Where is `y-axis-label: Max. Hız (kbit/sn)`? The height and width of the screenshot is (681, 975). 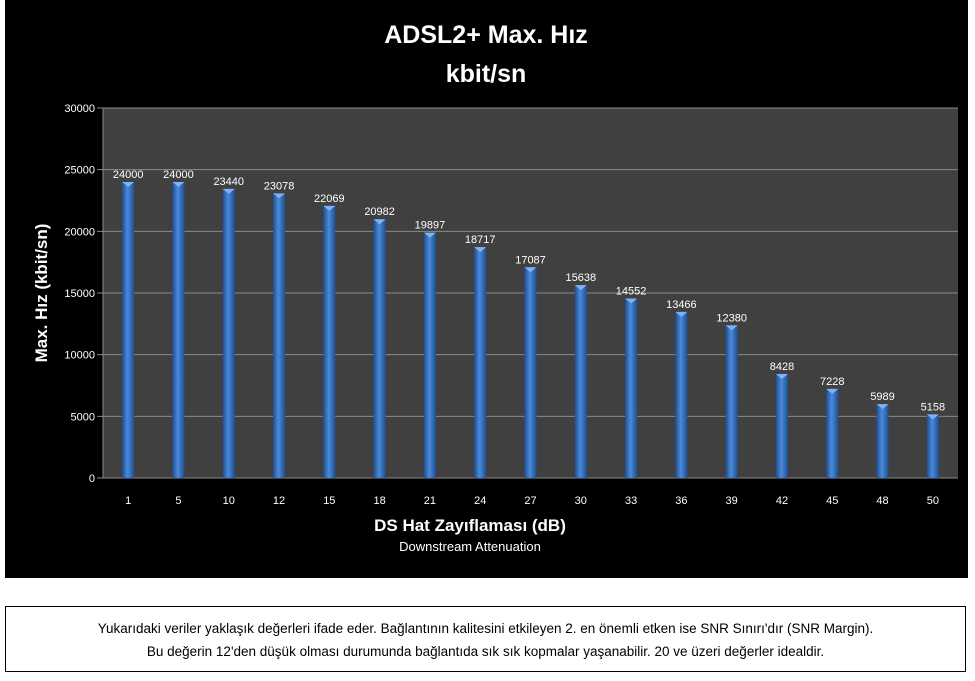
y-axis-label: Max. Hız (kbit/sn) is located at coordinates (41, 293).